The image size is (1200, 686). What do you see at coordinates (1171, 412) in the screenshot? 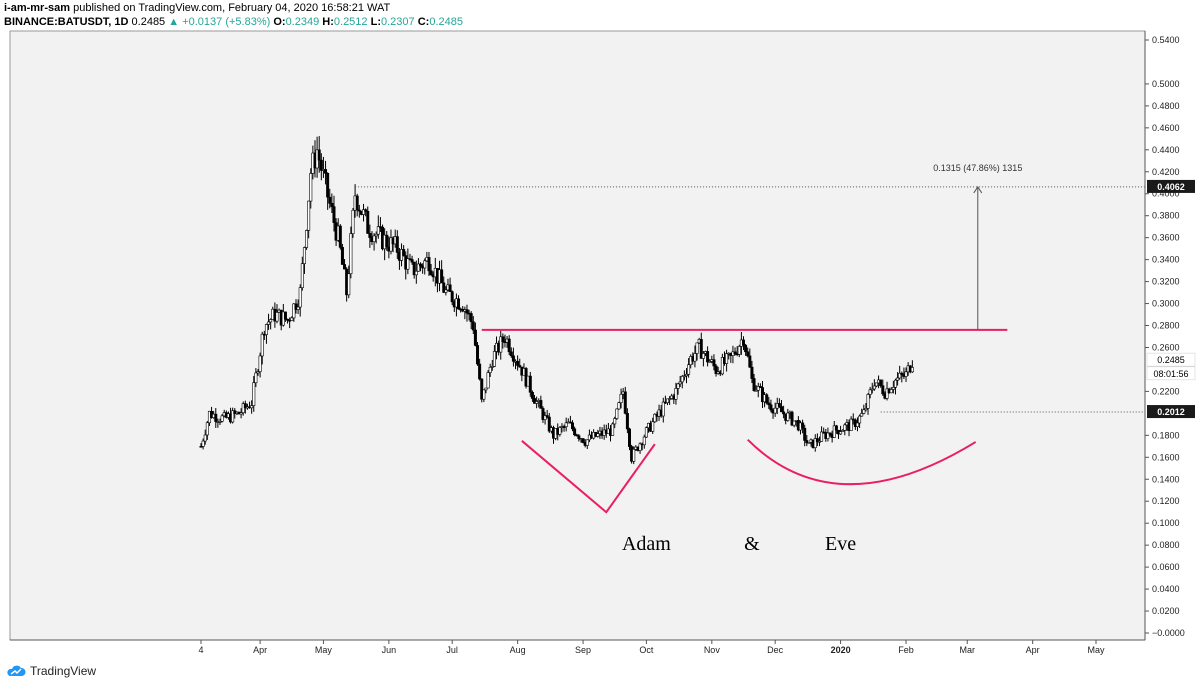
I see `price-label: 0.2012` at bounding box center [1171, 412].